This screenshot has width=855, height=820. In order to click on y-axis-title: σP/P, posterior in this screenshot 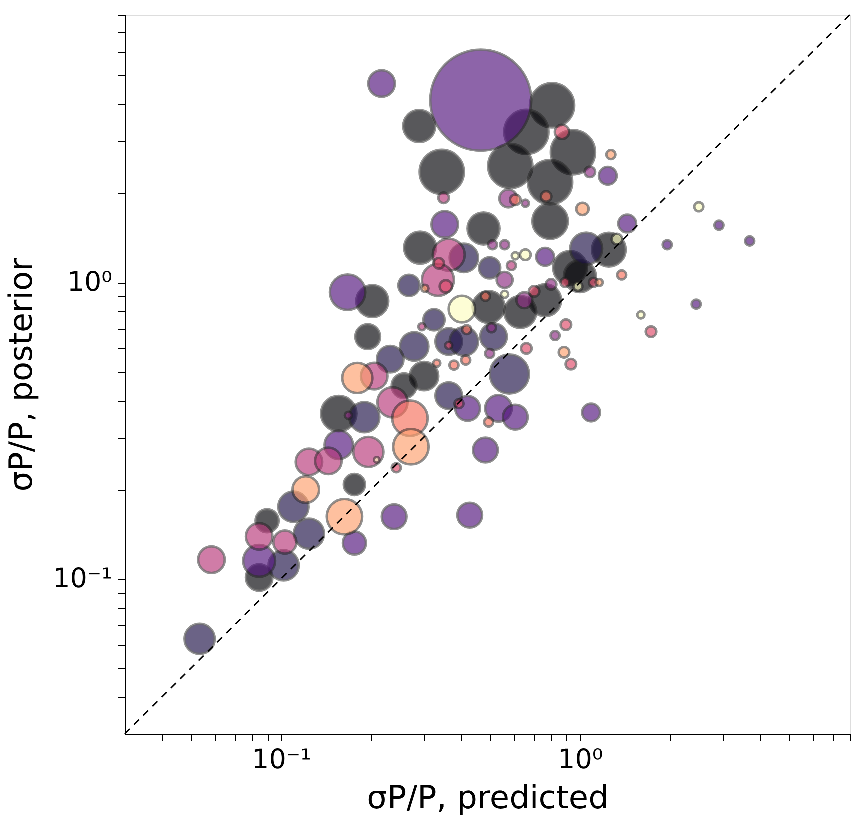, I will do `click(21, 374)`.